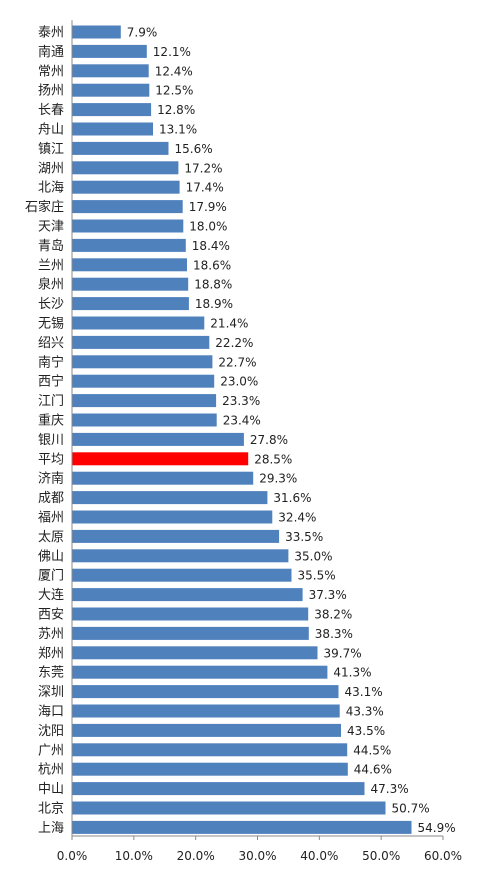 This screenshot has width=478, height=880. What do you see at coordinates (51, 731) in the screenshot?
I see `category-label: 沈阳` at bounding box center [51, 731].